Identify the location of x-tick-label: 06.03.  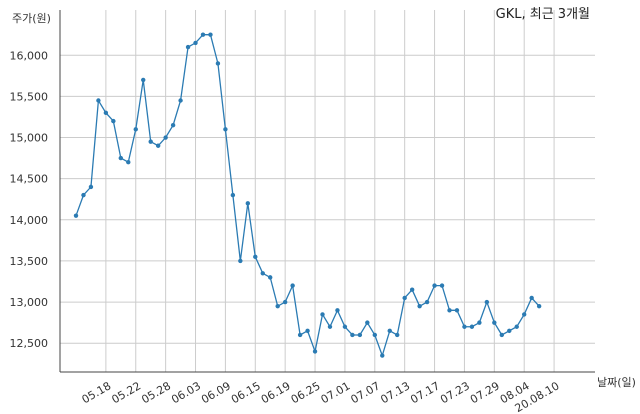
(186, 392).